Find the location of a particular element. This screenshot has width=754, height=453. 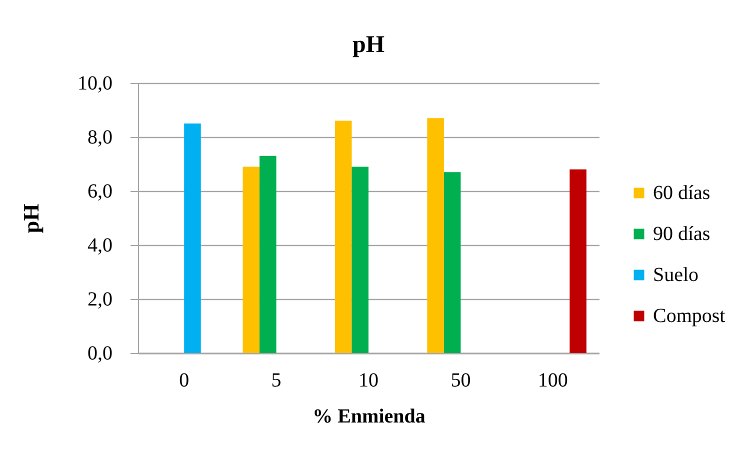

x-axis-title: % Enmienda is located at coordinates (369, 417).